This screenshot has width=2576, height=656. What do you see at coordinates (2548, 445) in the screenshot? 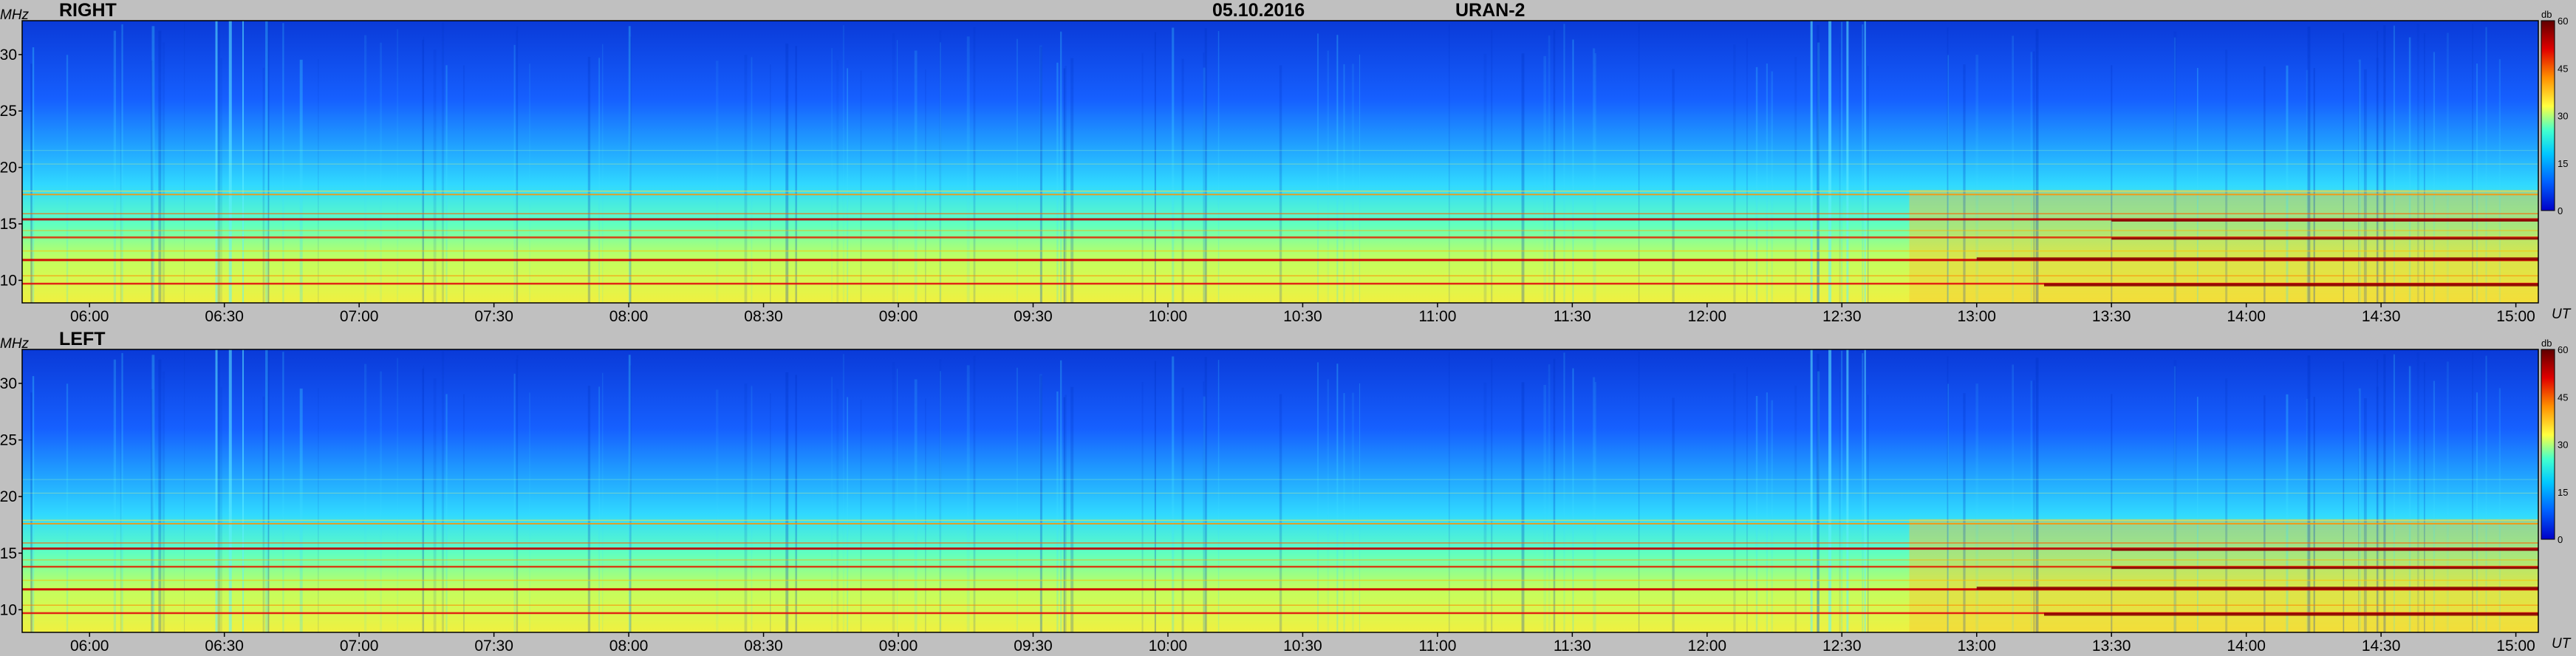
I see `colorbar-left` at bounding box center [2548, 445].